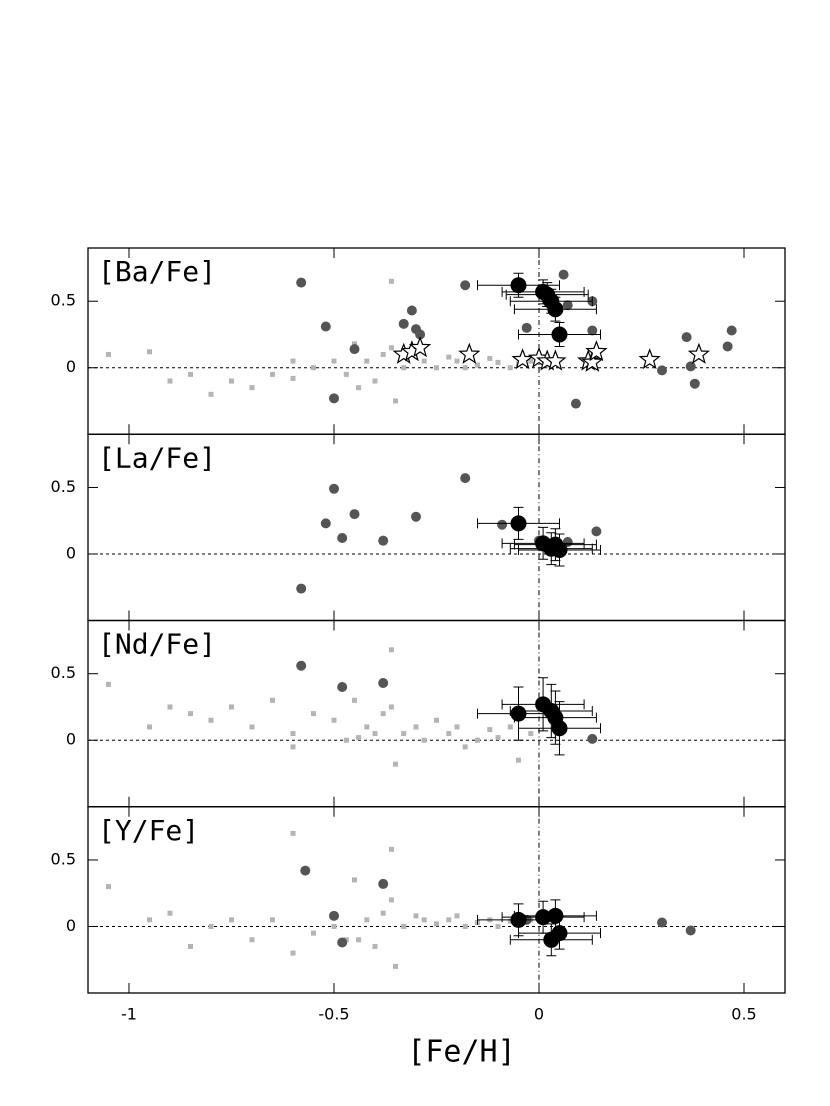 The height and width of the screenshot is (1106, 830). I want to click on panel-label: [Ba/Fe], so click(157, 271).